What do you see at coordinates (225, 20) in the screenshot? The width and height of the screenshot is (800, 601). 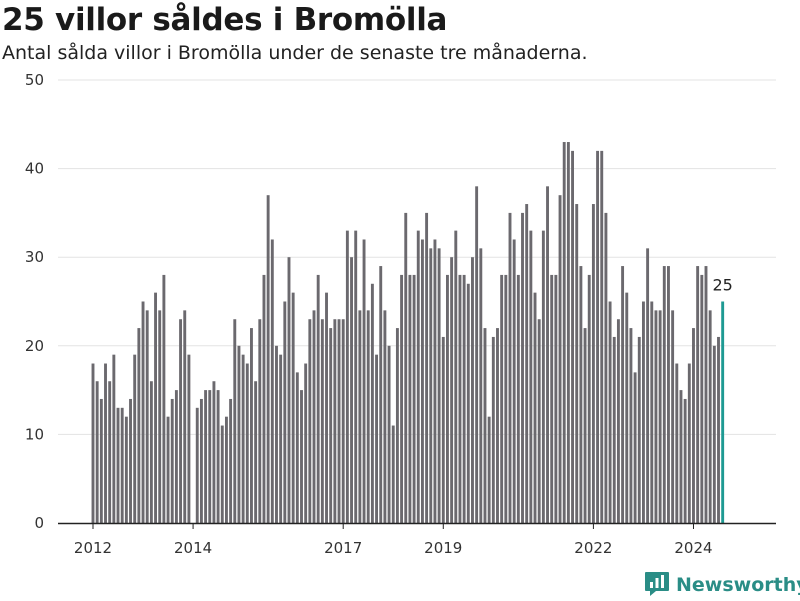 I see `chart-title: 25 villor såldes i Bromölla` at bounding box center [225, 20].